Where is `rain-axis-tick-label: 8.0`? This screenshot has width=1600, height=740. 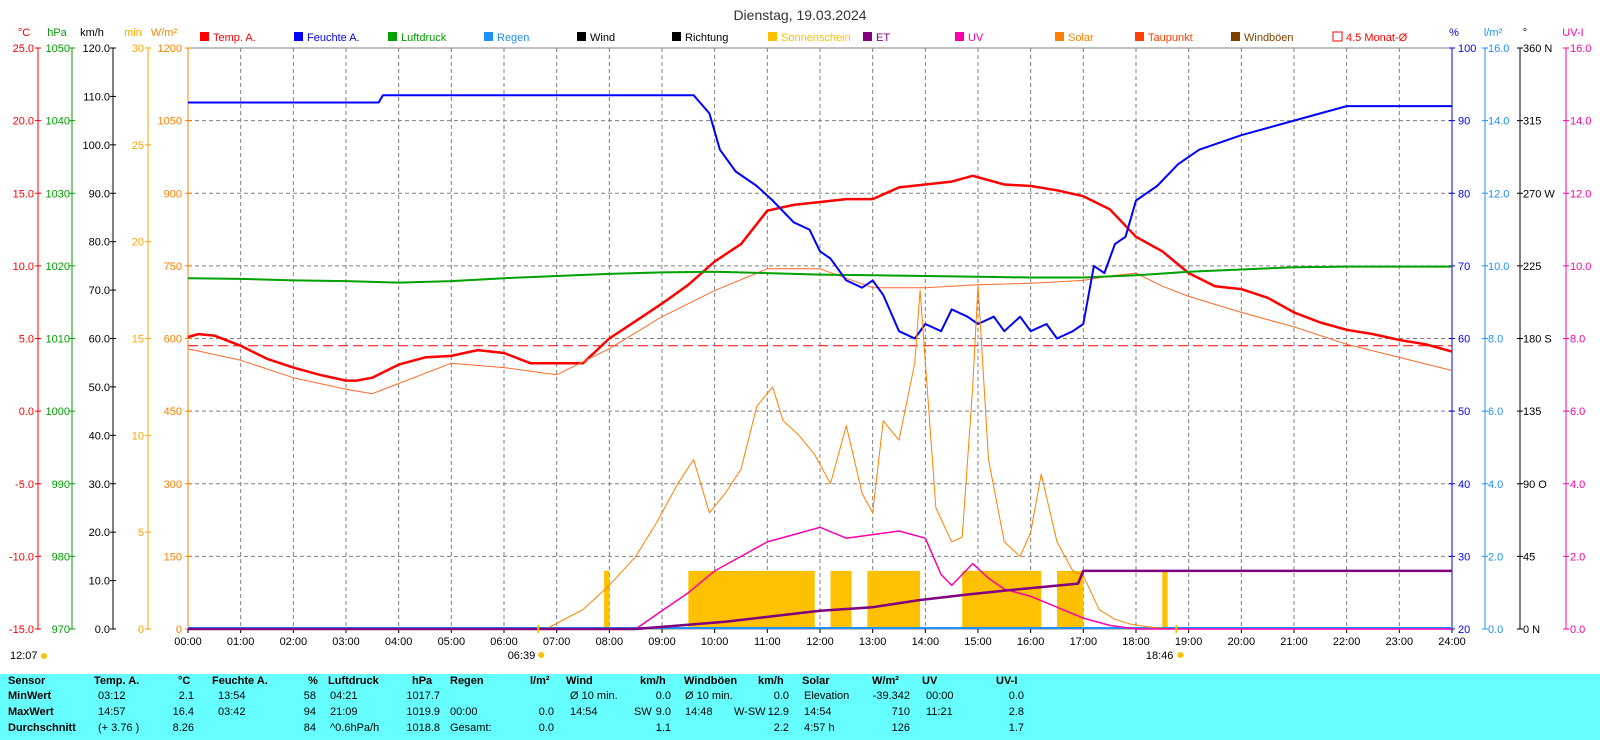 rain-axis-tick-label: 8.0 is located at coordinates (1495, 340).